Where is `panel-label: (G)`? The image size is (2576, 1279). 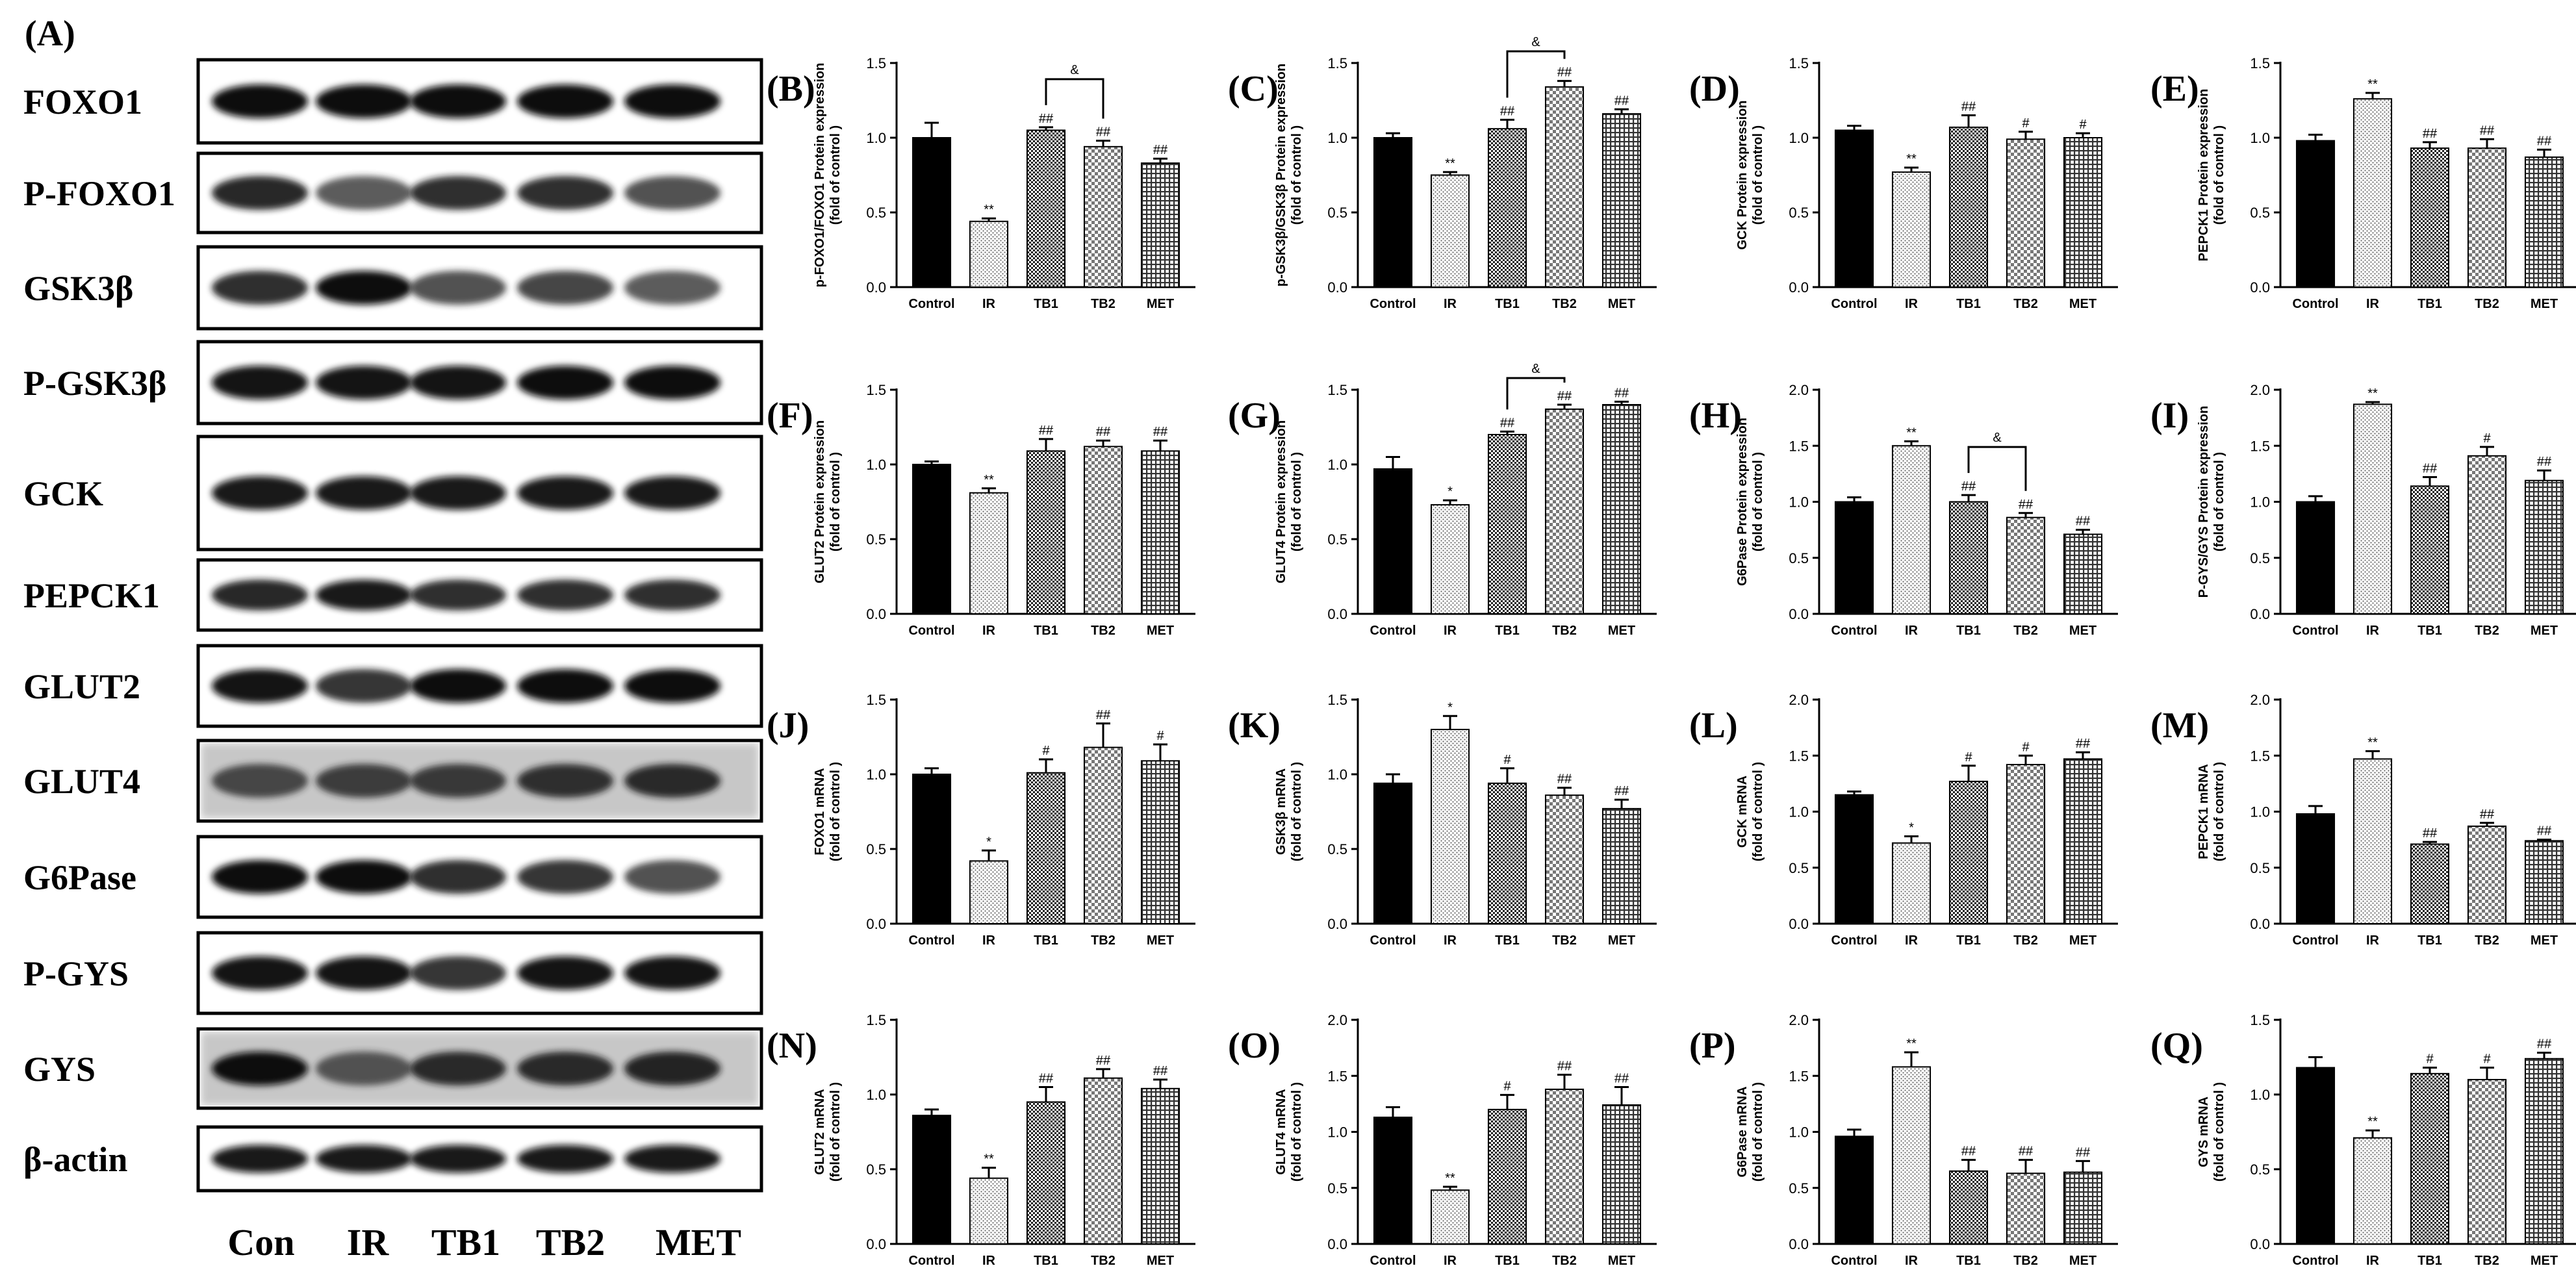 panel-label: (G) is located at coordinates (1254, 416).